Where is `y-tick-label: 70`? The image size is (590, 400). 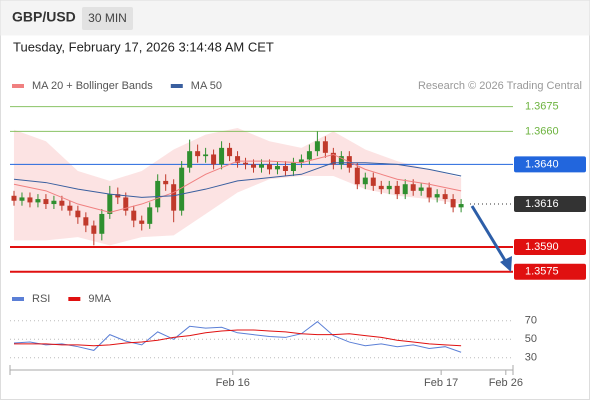 y-tick-label: 70 is located at coordinates (531, 321).